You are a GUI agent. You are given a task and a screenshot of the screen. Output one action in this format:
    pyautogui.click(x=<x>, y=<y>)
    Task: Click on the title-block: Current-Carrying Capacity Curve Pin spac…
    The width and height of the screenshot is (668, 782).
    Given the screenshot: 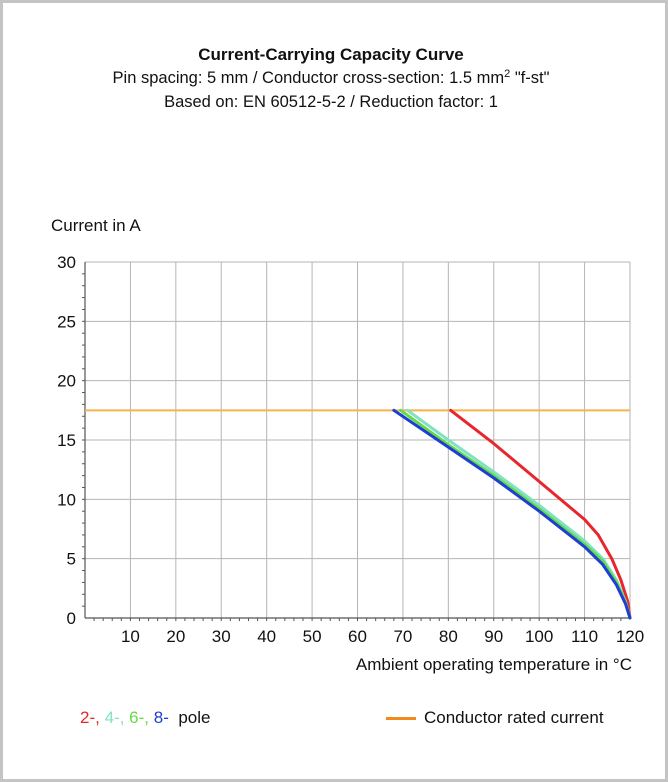 What is the action you would take?
    pyautogui.click(x=331, y=79)
    